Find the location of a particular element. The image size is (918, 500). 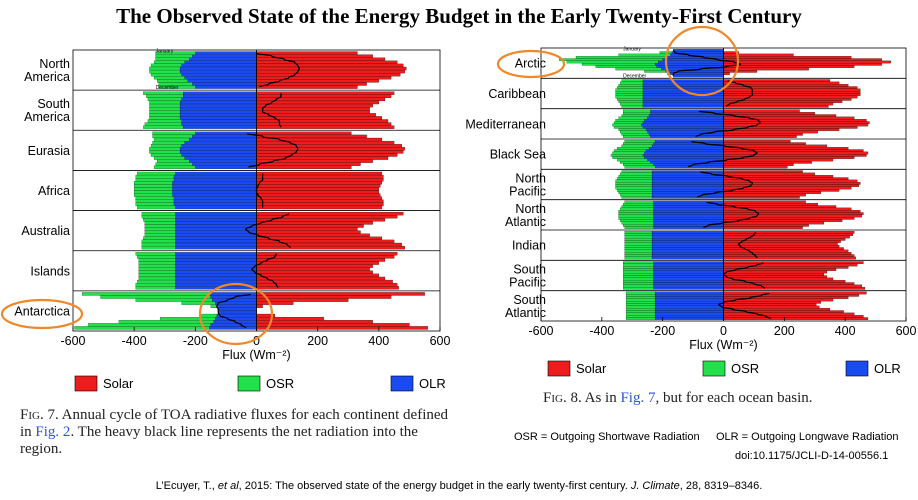

fig7-link: Fig. 7 is located at coordinates (638, 398).